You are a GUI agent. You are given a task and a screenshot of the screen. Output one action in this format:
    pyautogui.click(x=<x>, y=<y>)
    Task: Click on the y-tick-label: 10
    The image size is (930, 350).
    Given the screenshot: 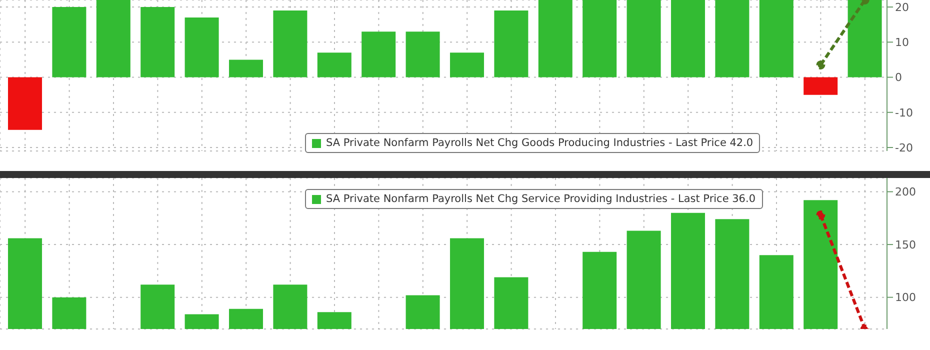 What is the action you would take?
    pyautogui.click(x=902, y=43)
    